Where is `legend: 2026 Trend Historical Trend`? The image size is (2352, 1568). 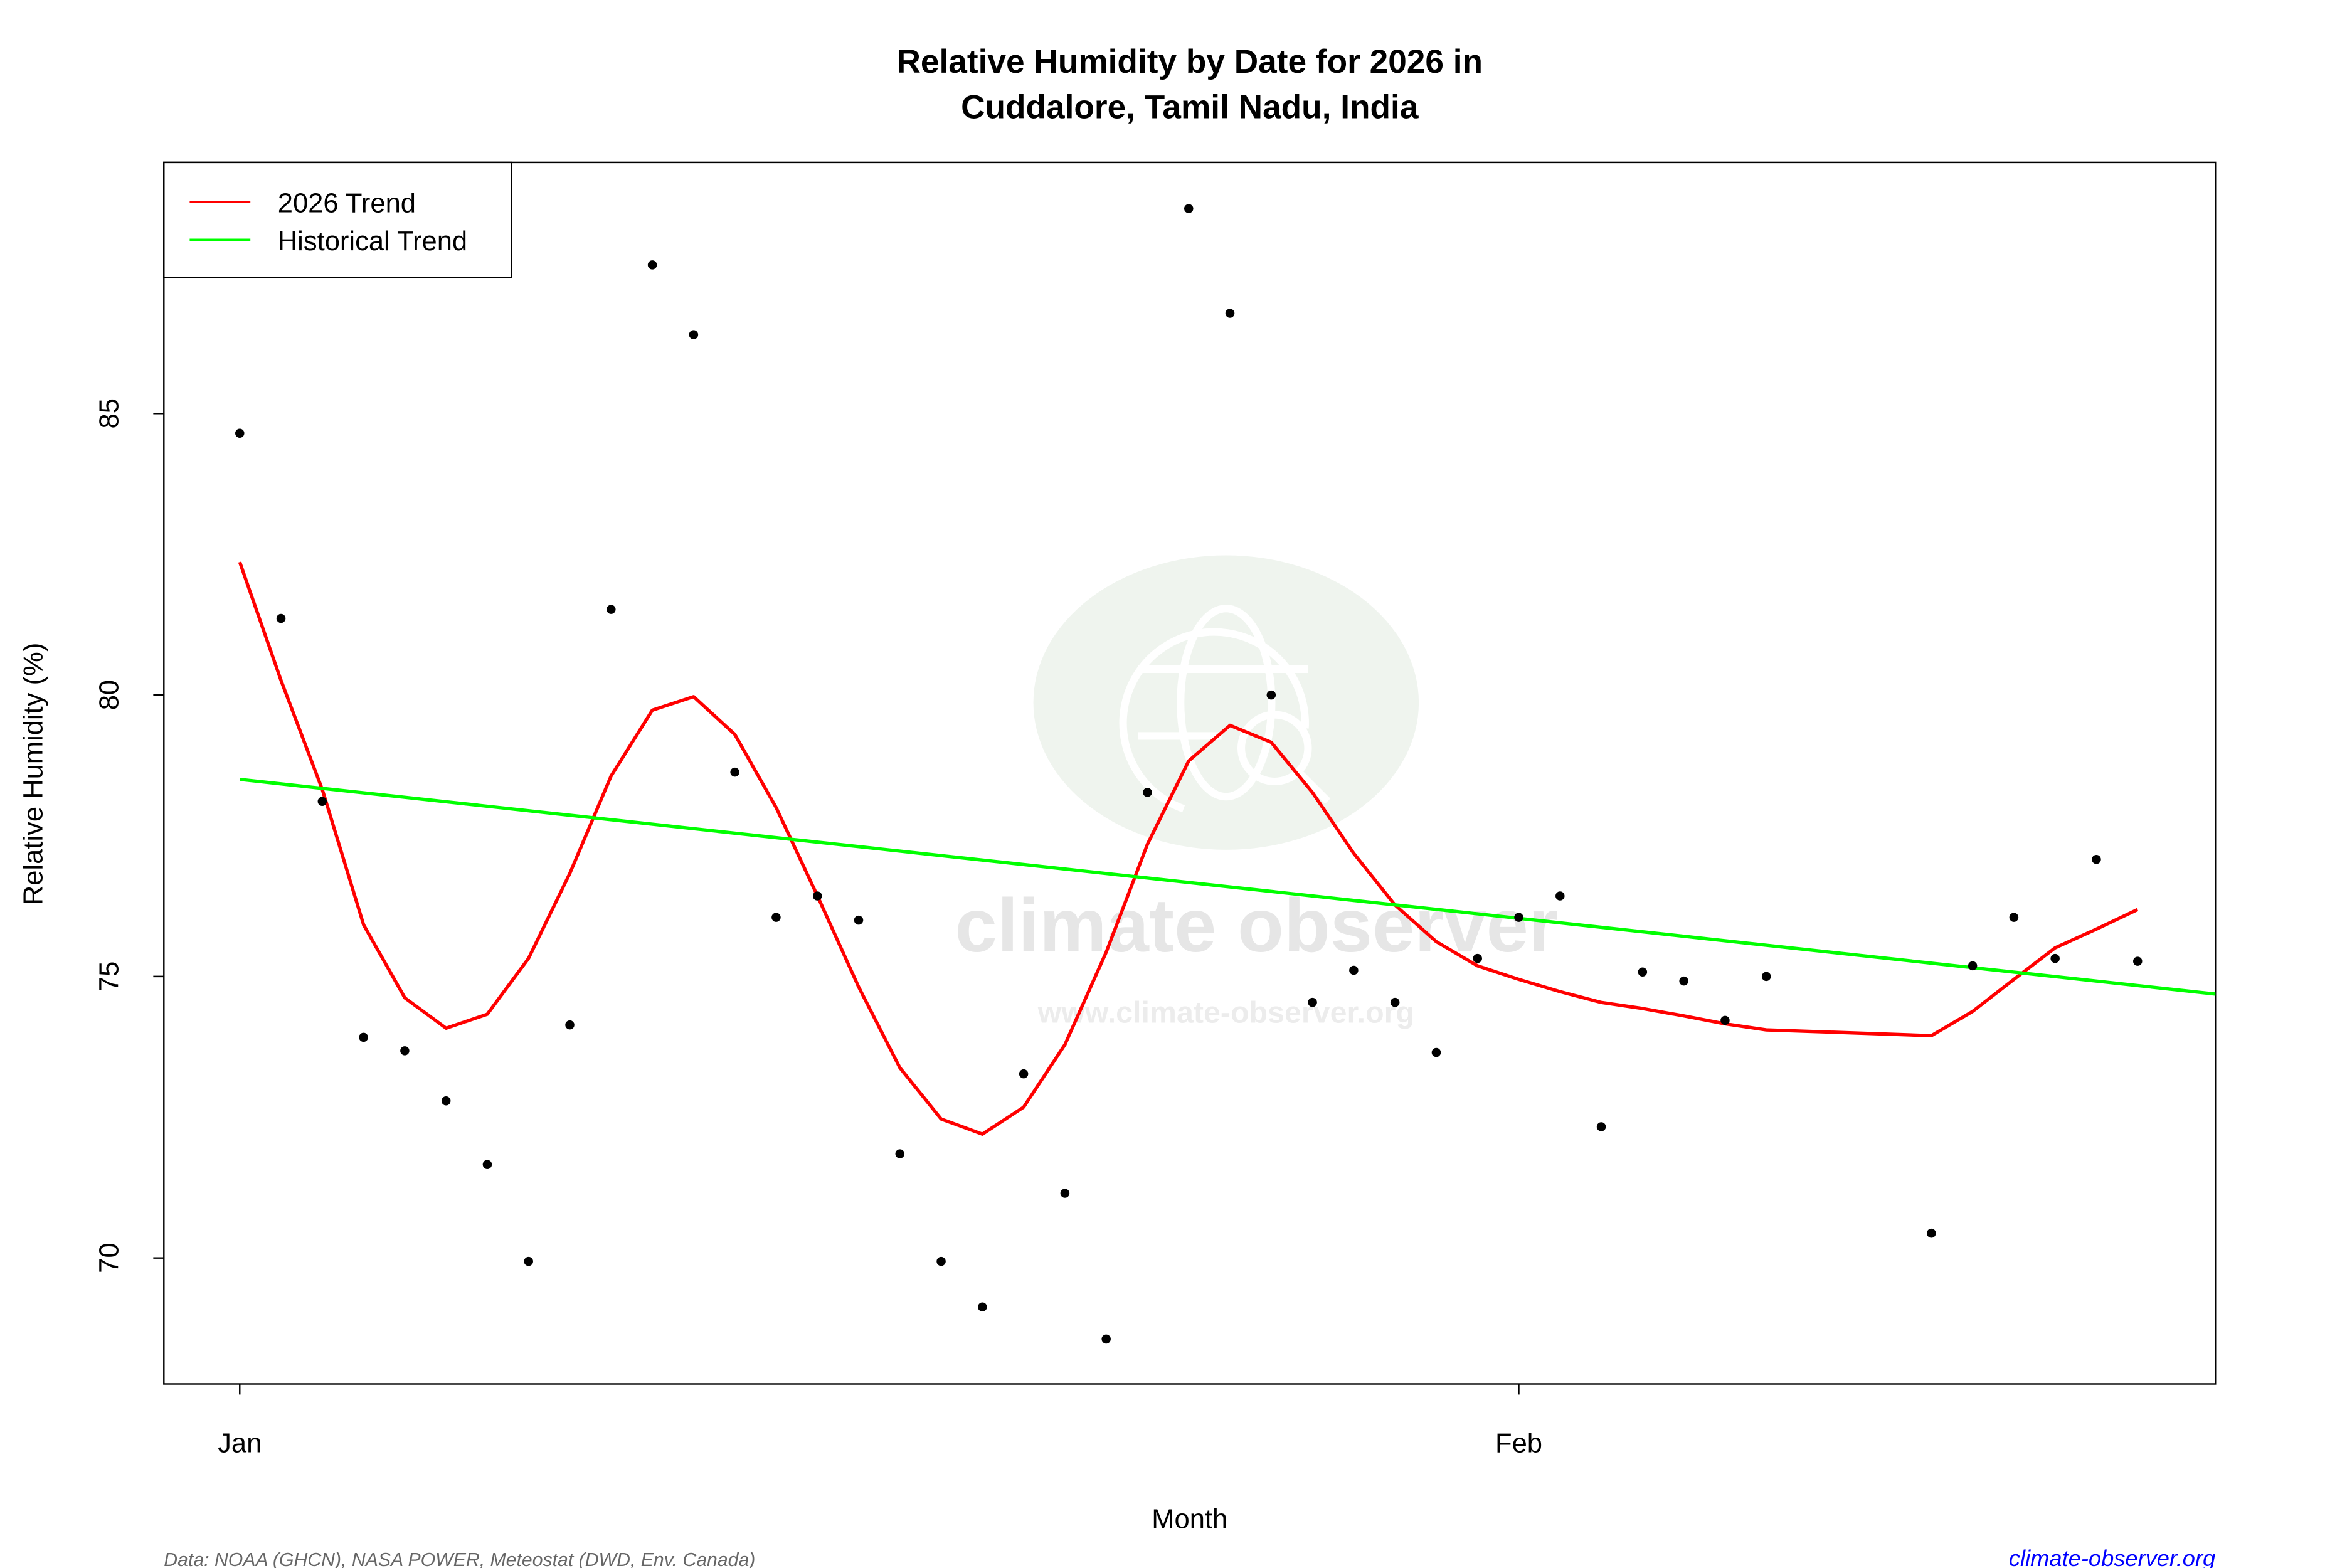 legend: 2026 Trend Historical Trend is located at coordinates (337, 219).